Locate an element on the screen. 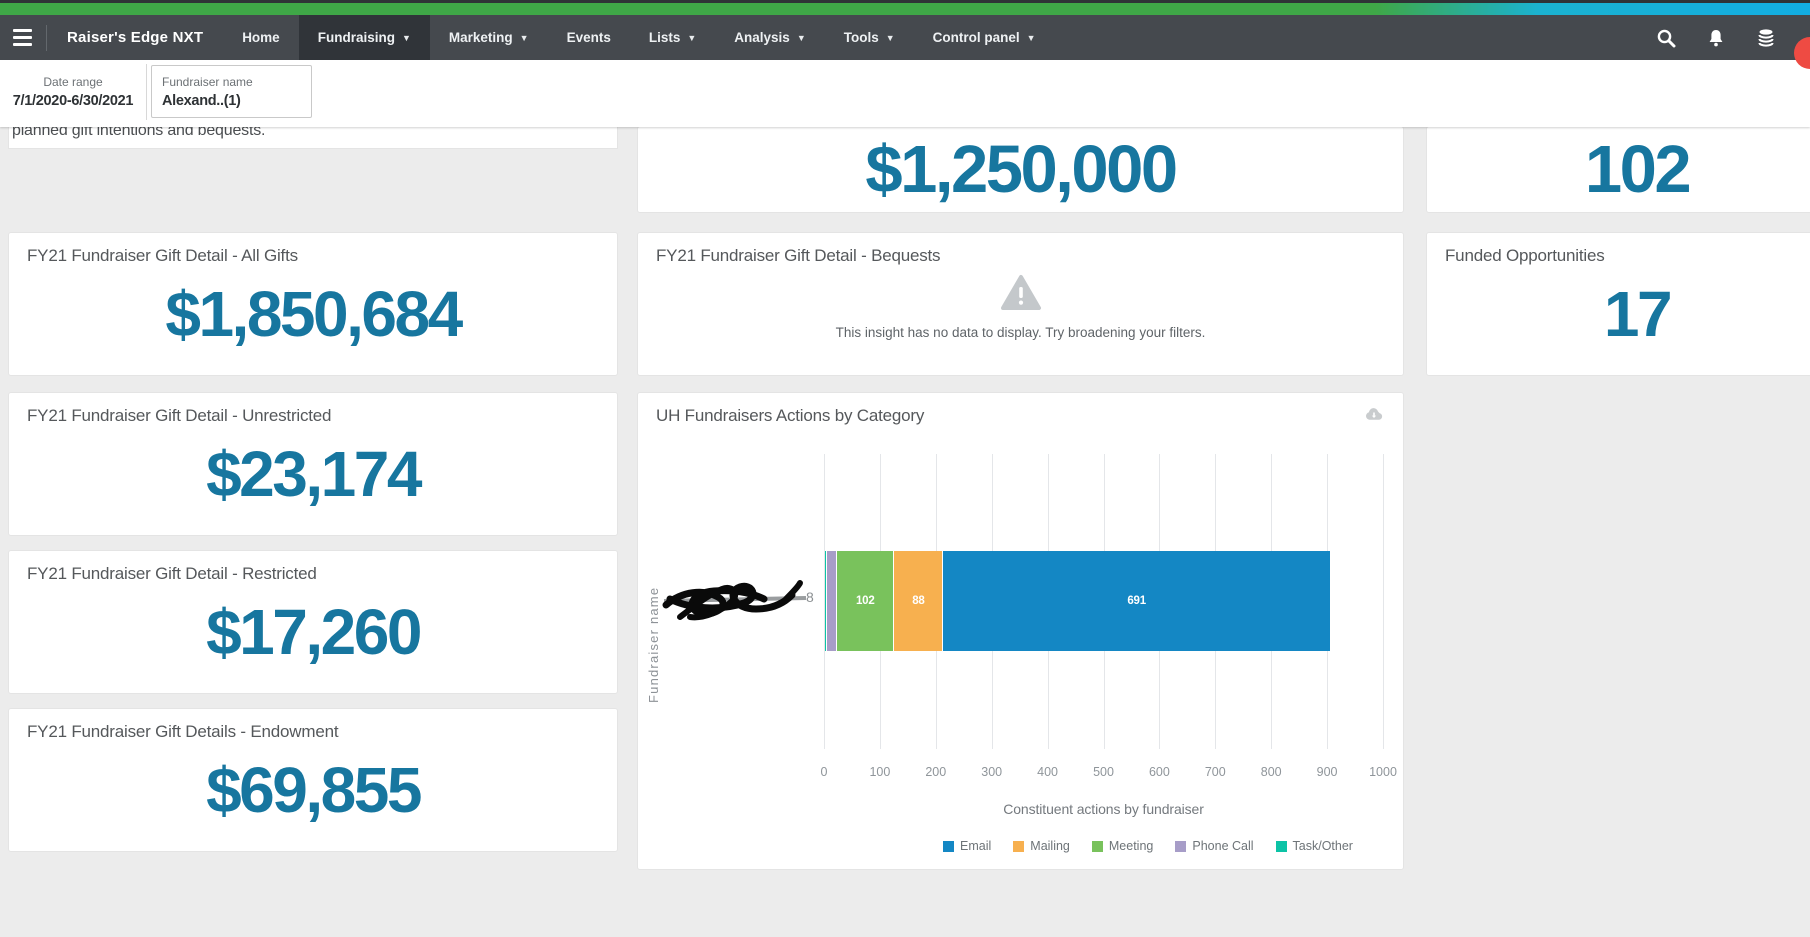  bar-segment-email: 691 is located at coordinates (1136, 601).